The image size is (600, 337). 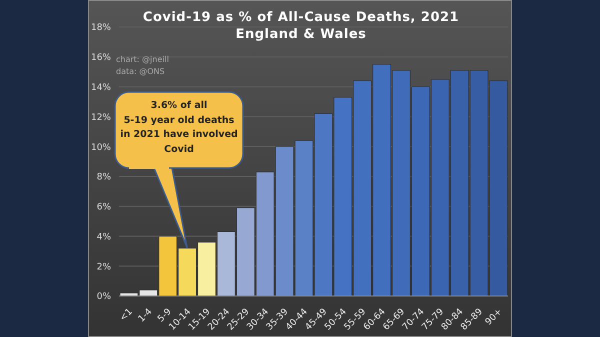 What do you see at coordinates (101, 87) in the screenshot?
I see `y-tick-label: 14%` at bounding box center [101, 87].